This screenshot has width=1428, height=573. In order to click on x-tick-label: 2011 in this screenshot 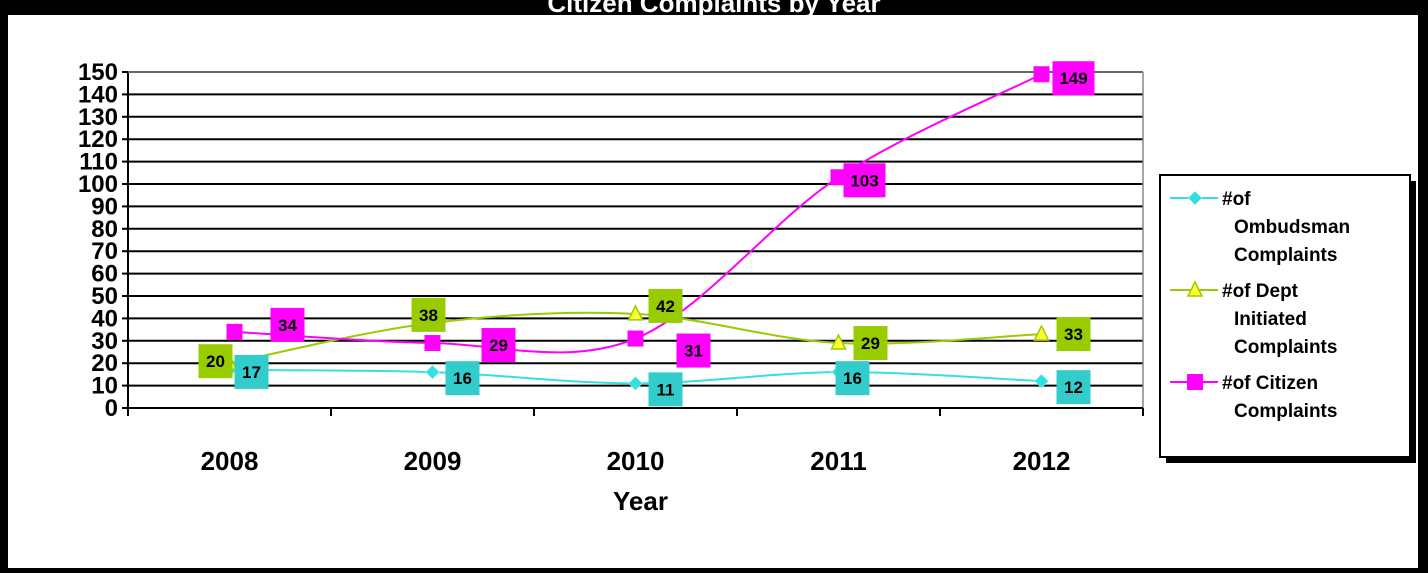, I will do `click(838, 461)`.